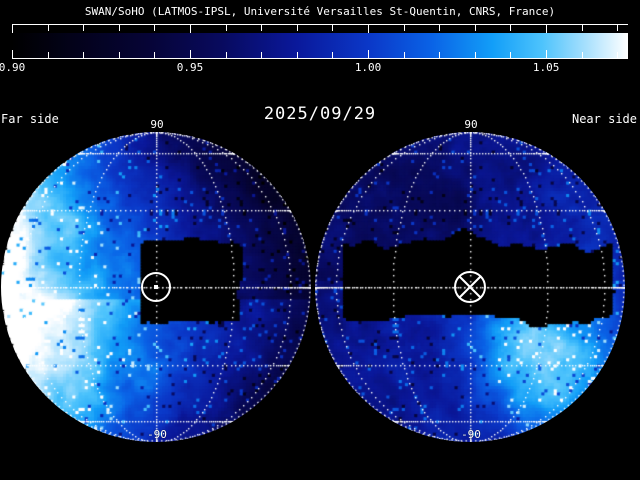  What do you see at coordinates (471, 434) in the screenshot?
I see `near-side-south-pole-label: -90` at bounding box center [471, 434].